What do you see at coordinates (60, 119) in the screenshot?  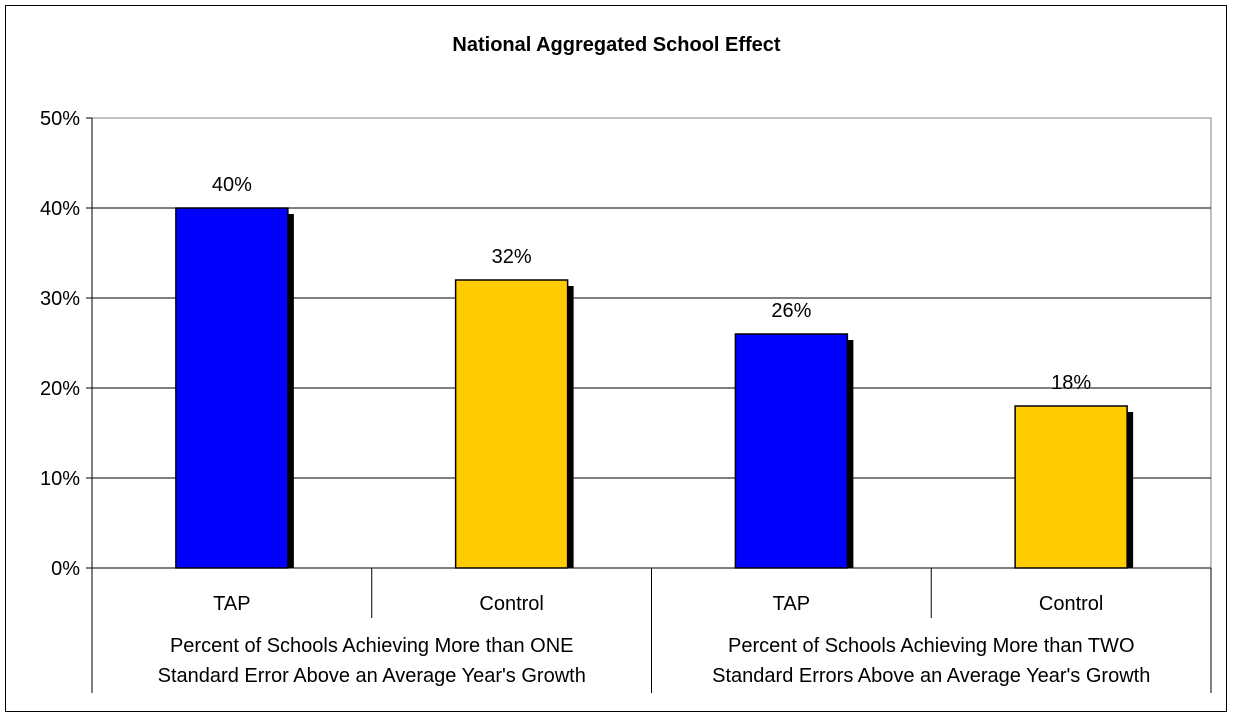 I see `y-tick-label: 50%` at bounding box center [60, 119].